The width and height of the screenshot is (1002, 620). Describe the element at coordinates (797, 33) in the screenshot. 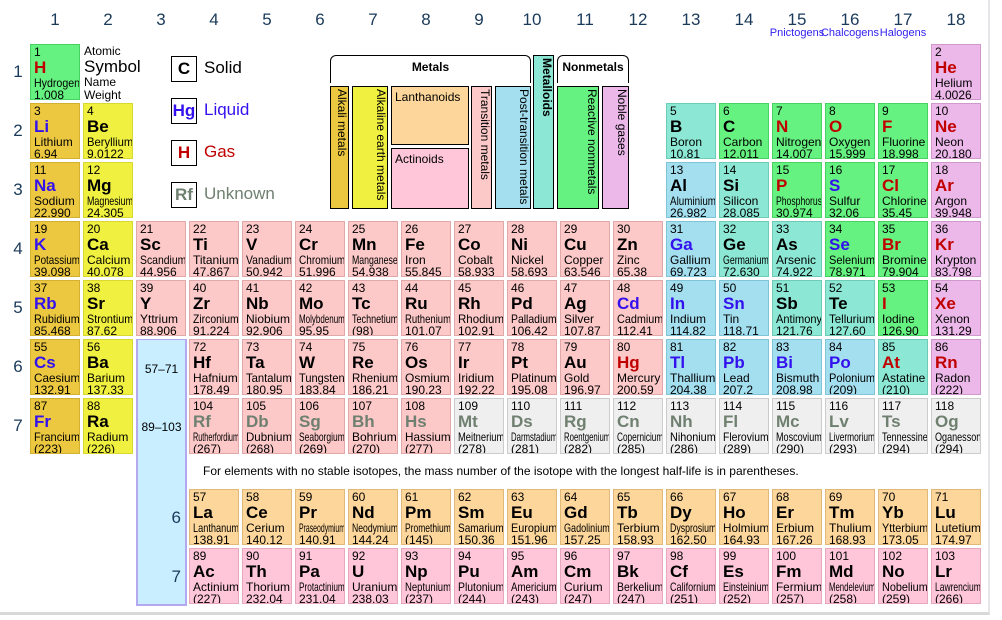

I see `family-label-pnictogens: Pnictogens` at that location.